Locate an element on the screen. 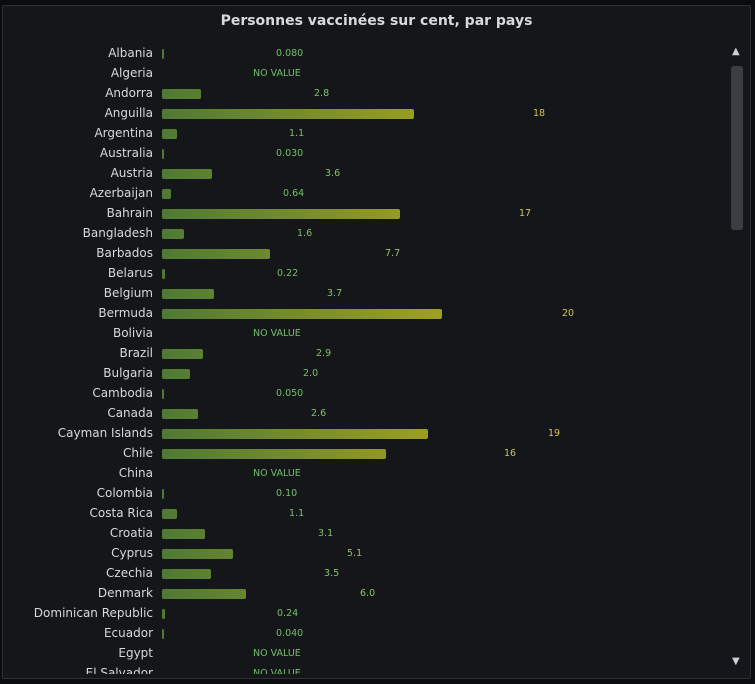 This screenshot has width=755, height=684. country-label: China is located at coordinates (135, 473).